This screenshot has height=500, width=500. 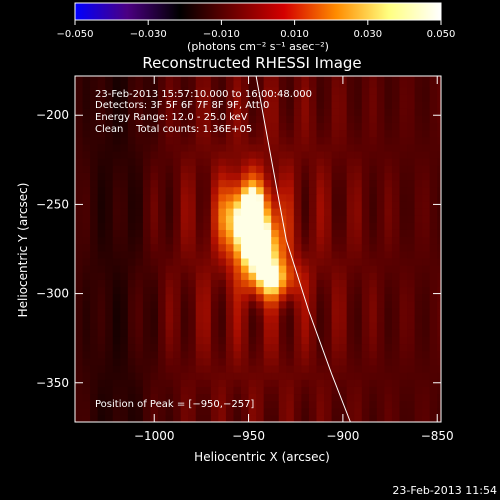 I want to click on colorbar-ticks: −0.050 −0.030 −0.010 0.010 0.030 0.050, so click(x=255, y=30).